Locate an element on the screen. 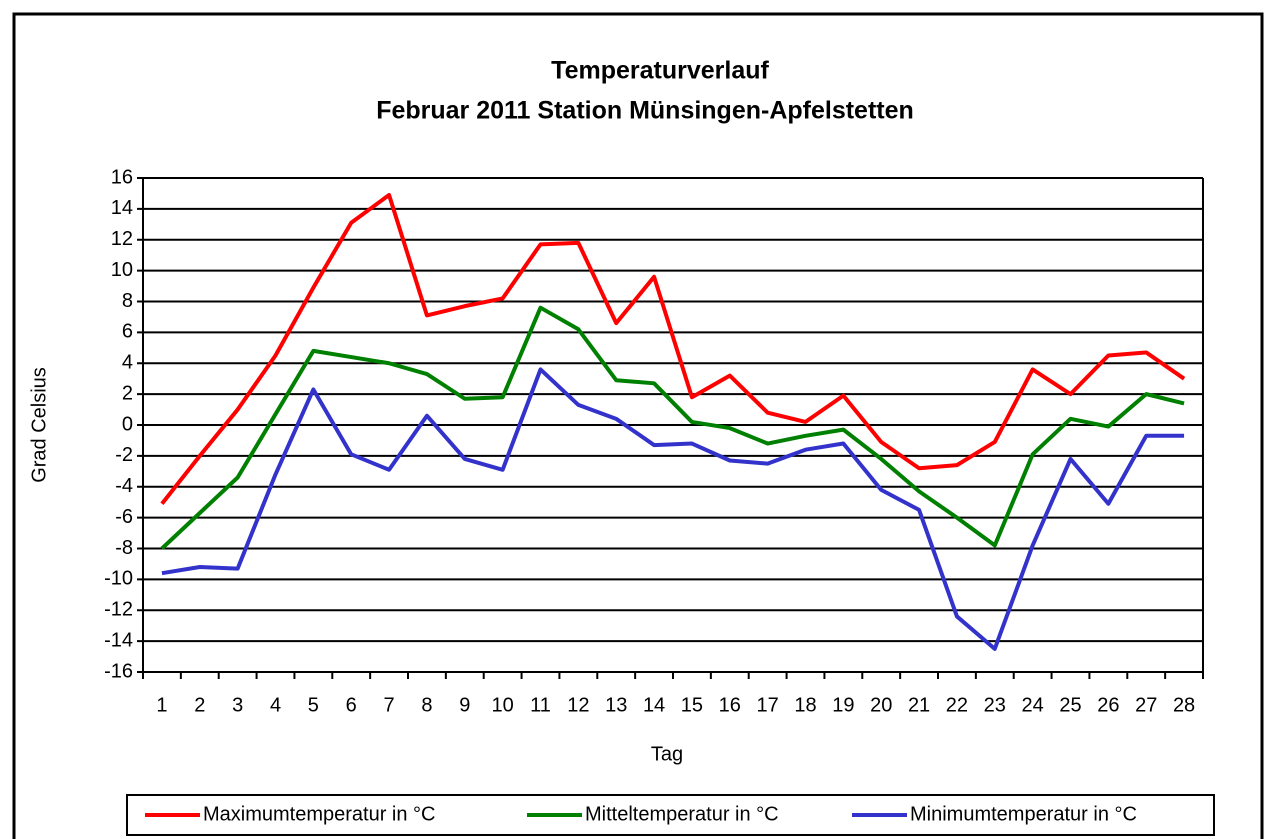 The width and height of the screenshot is (1269, 839). legend-label: Minimumtemperatur in °C is located at coordinates (1023, 814).